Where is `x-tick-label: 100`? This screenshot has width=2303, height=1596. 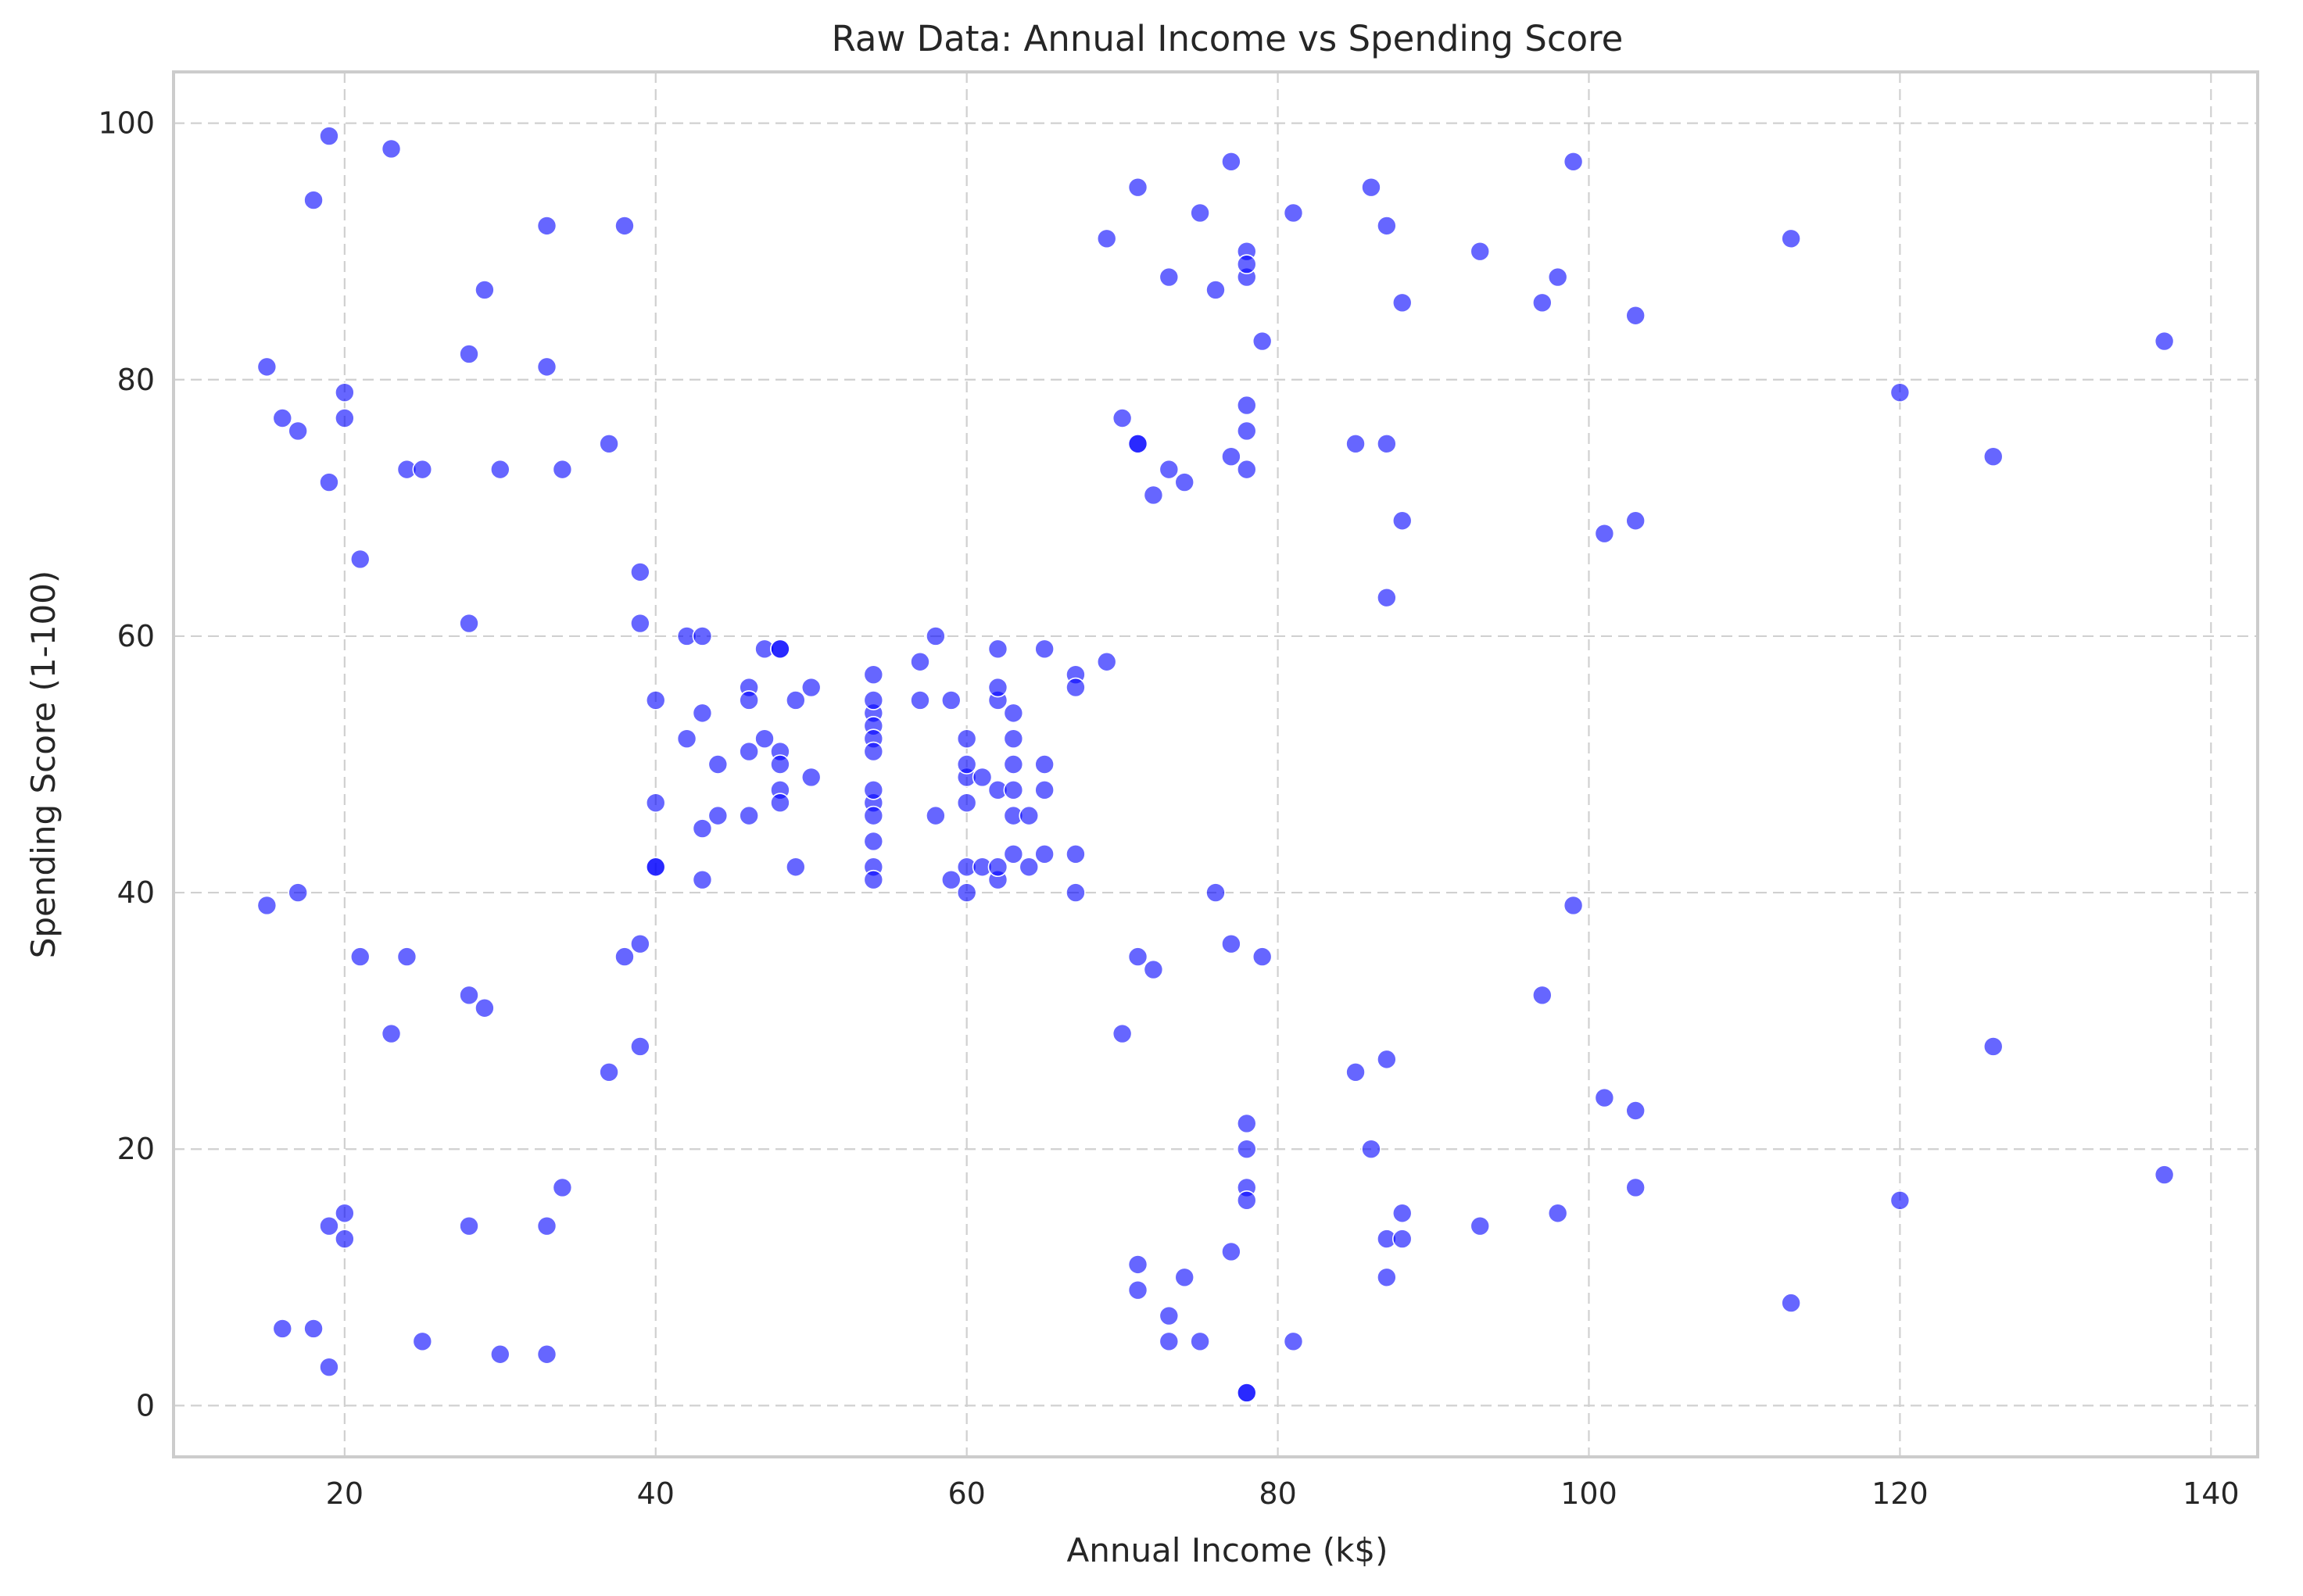 x-tick-label: 100 is located at coordinates (1588, 1493).